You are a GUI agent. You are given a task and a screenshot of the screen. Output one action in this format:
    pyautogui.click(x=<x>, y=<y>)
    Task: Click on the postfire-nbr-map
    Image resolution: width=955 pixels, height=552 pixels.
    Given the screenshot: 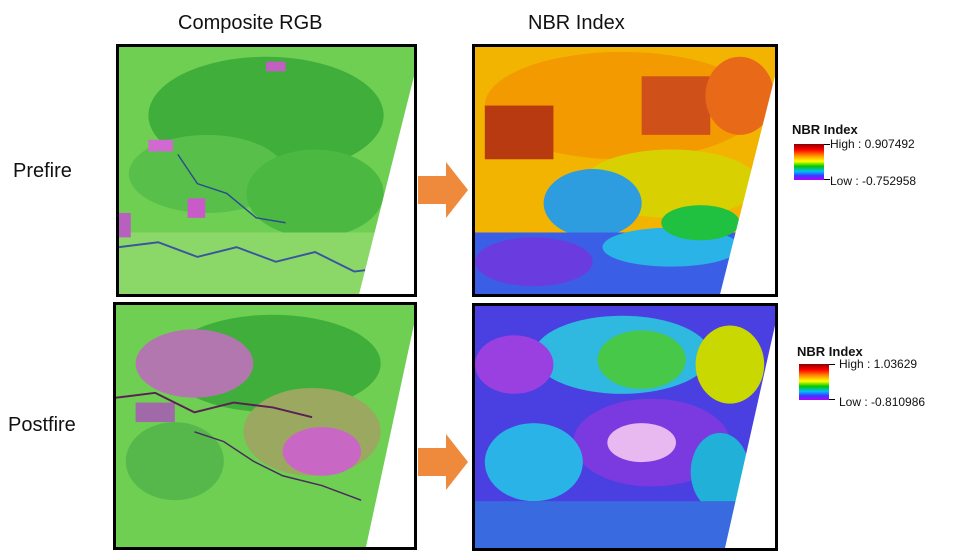 What is the action you would take?
    pyautogui.click(x=625, y=427)
    